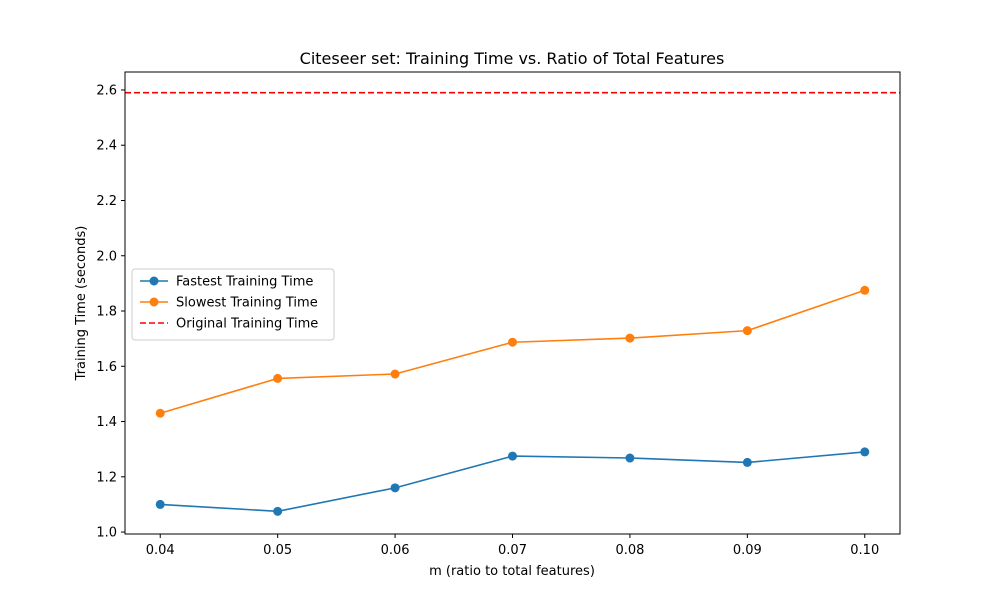 The width and height of the screenshot is (1000, 604). What do you see at coordinates (629, 550) in the screenshot?
I see `x-tick-label: 0.08` at bounding box center [629, 550].